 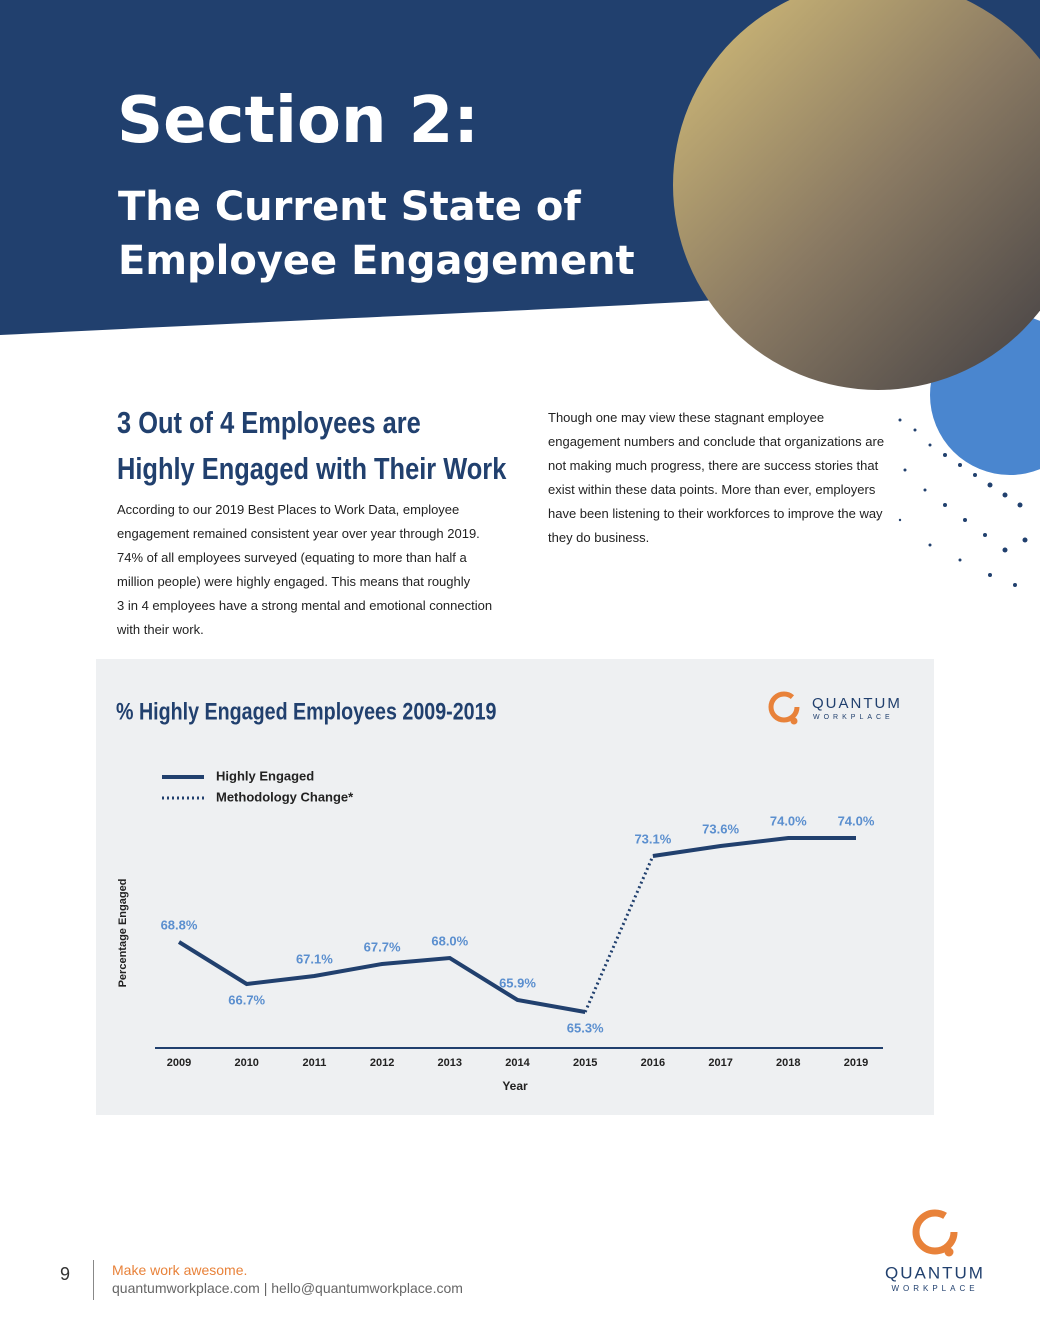 I want to click on x-axis-label: Year, so click(x=515, y=1086).